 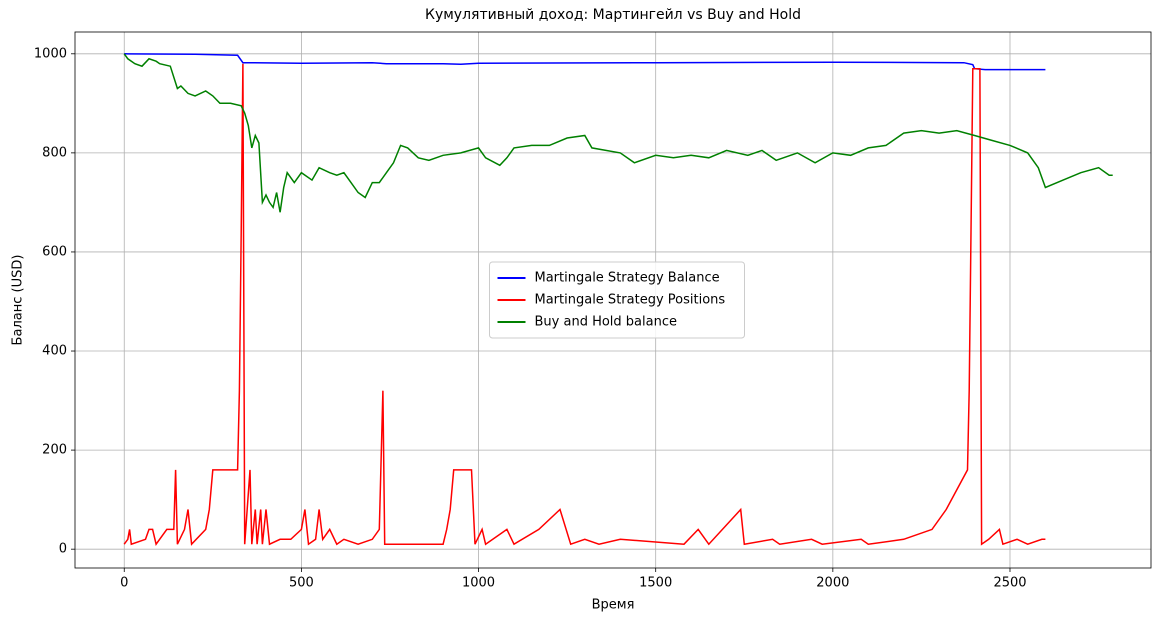 What do you see at coordinates (54, 450) in the screenshot?
I see `y-tick-label: 200` at bounding box center [54, 450].